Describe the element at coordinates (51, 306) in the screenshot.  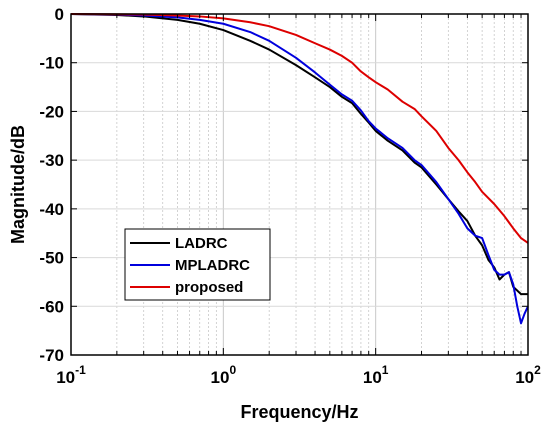
I see `y-tick-label: -60` at that location.